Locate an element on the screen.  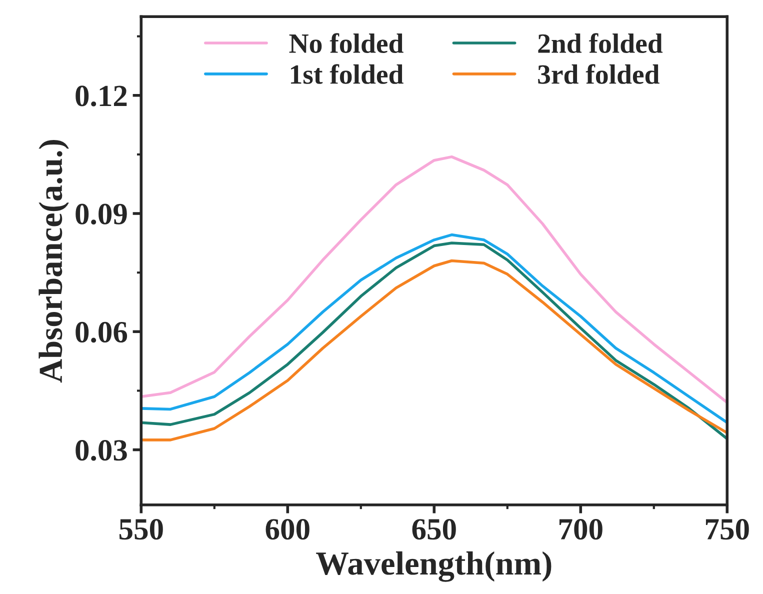
x-tick-label: 650 is located at coordinates (434, 529).